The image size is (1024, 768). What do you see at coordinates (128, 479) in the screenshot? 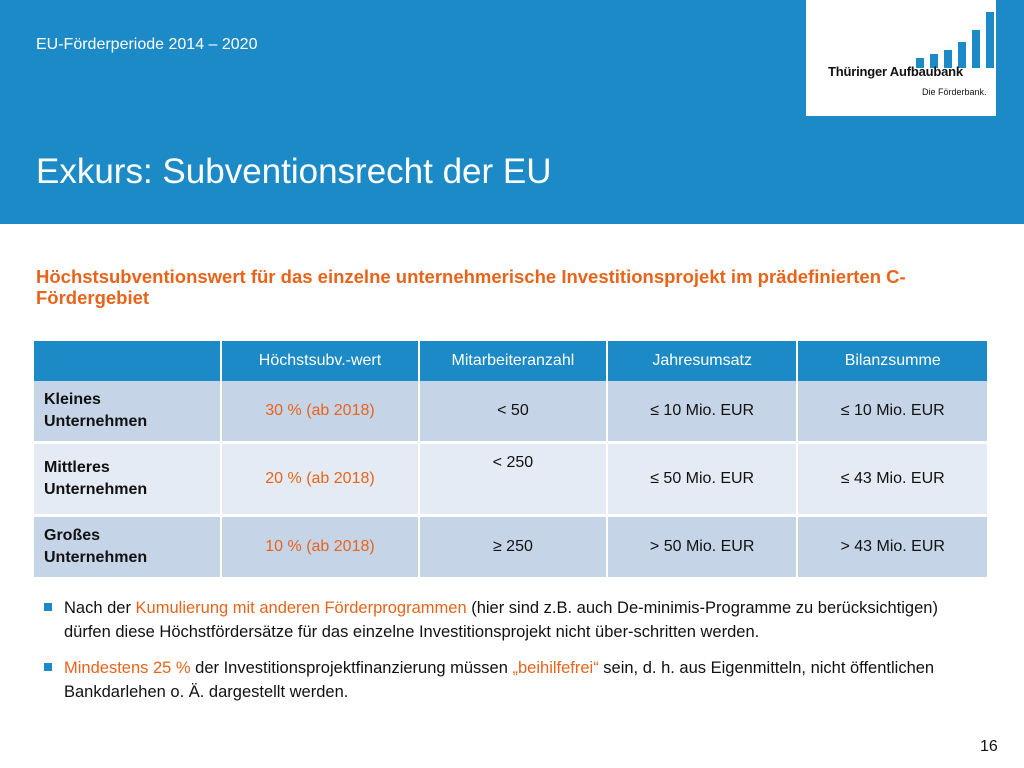
I see `company-size-cell: Mittleres Unternehmen` at bounding box center [128, 479].